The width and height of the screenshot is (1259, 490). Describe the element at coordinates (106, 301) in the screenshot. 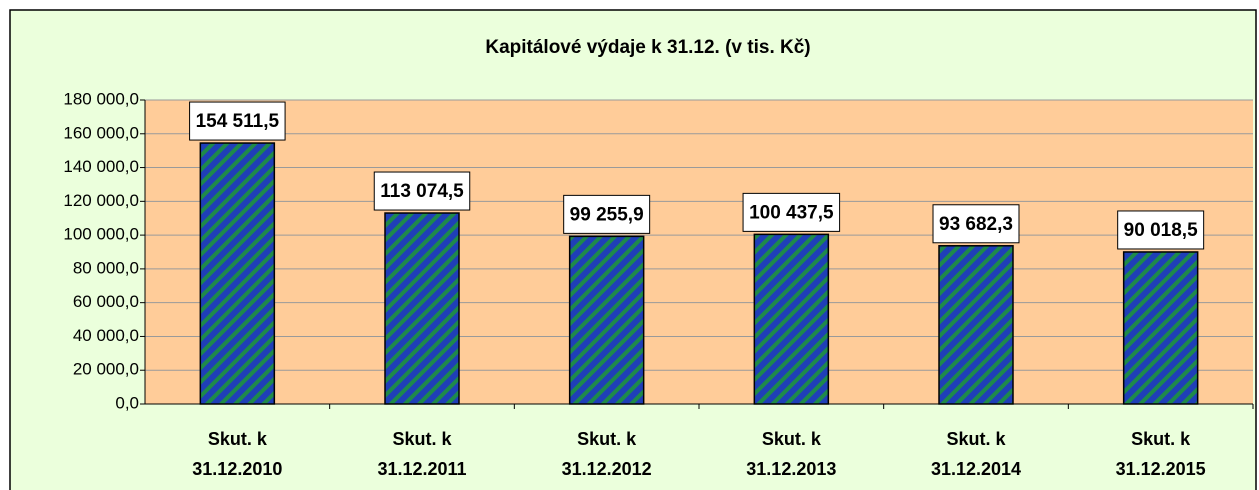

I see `y-tick-label: 60 000,0` at that location.